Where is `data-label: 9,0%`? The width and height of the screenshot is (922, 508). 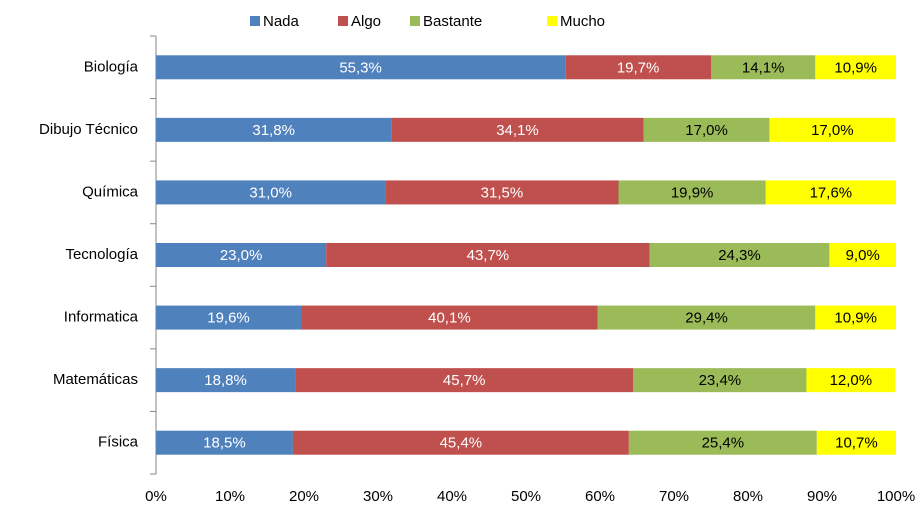 data-label: 9,0% is located at coordinates (863, 255).